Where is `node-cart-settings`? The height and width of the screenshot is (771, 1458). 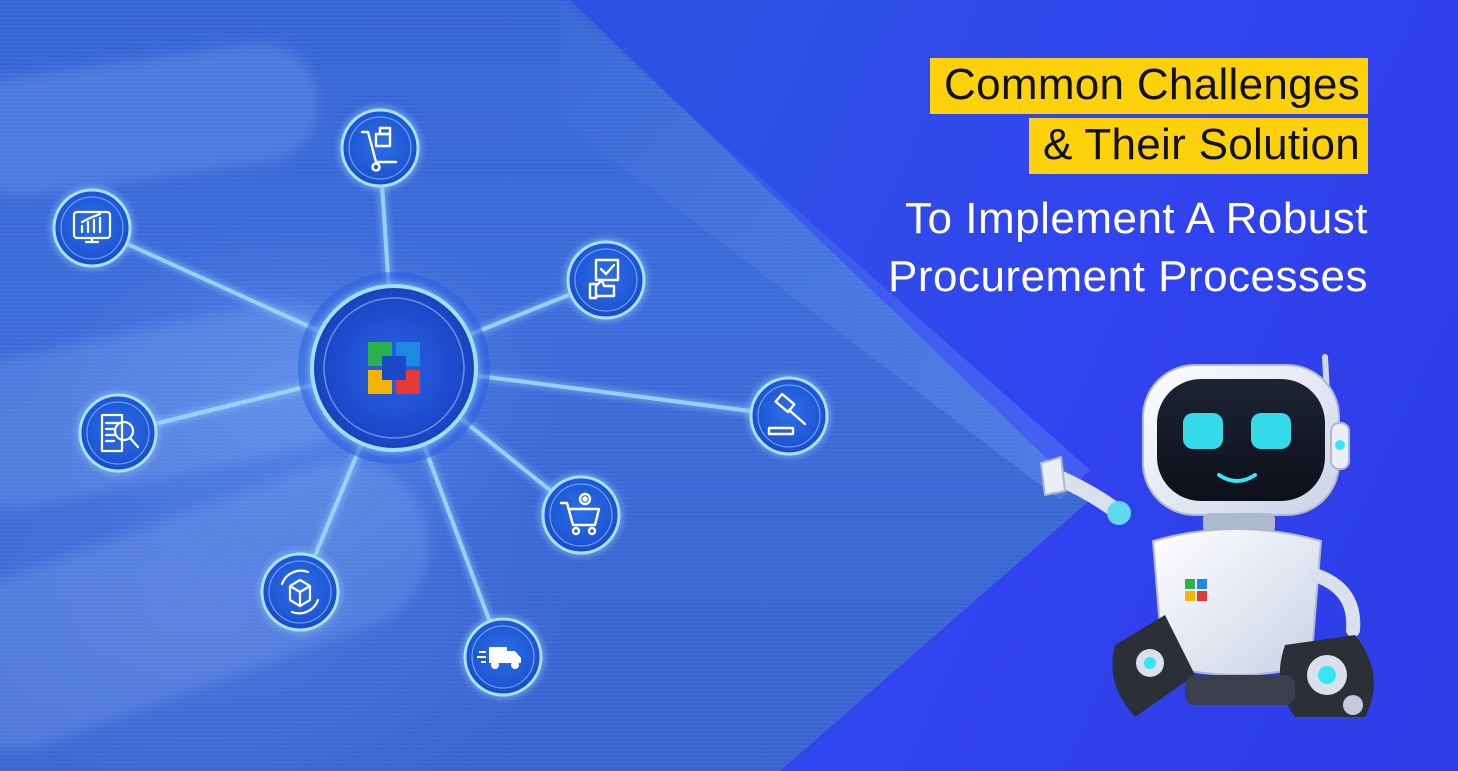
node-cart-settings is located at coordinates (581, 515).